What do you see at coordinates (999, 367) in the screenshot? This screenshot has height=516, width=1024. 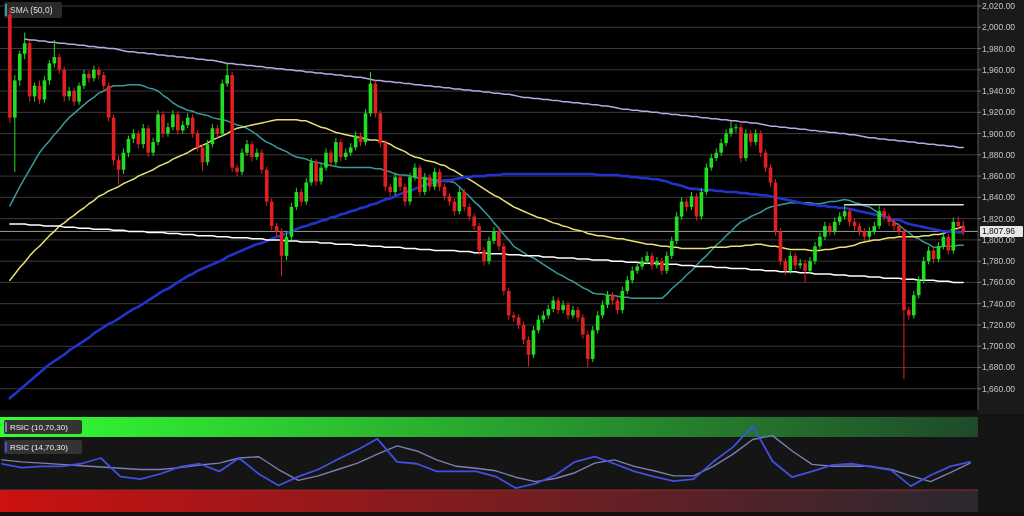 I see `y-tick-label: 1,680.00` at bounding box center [999, 367].